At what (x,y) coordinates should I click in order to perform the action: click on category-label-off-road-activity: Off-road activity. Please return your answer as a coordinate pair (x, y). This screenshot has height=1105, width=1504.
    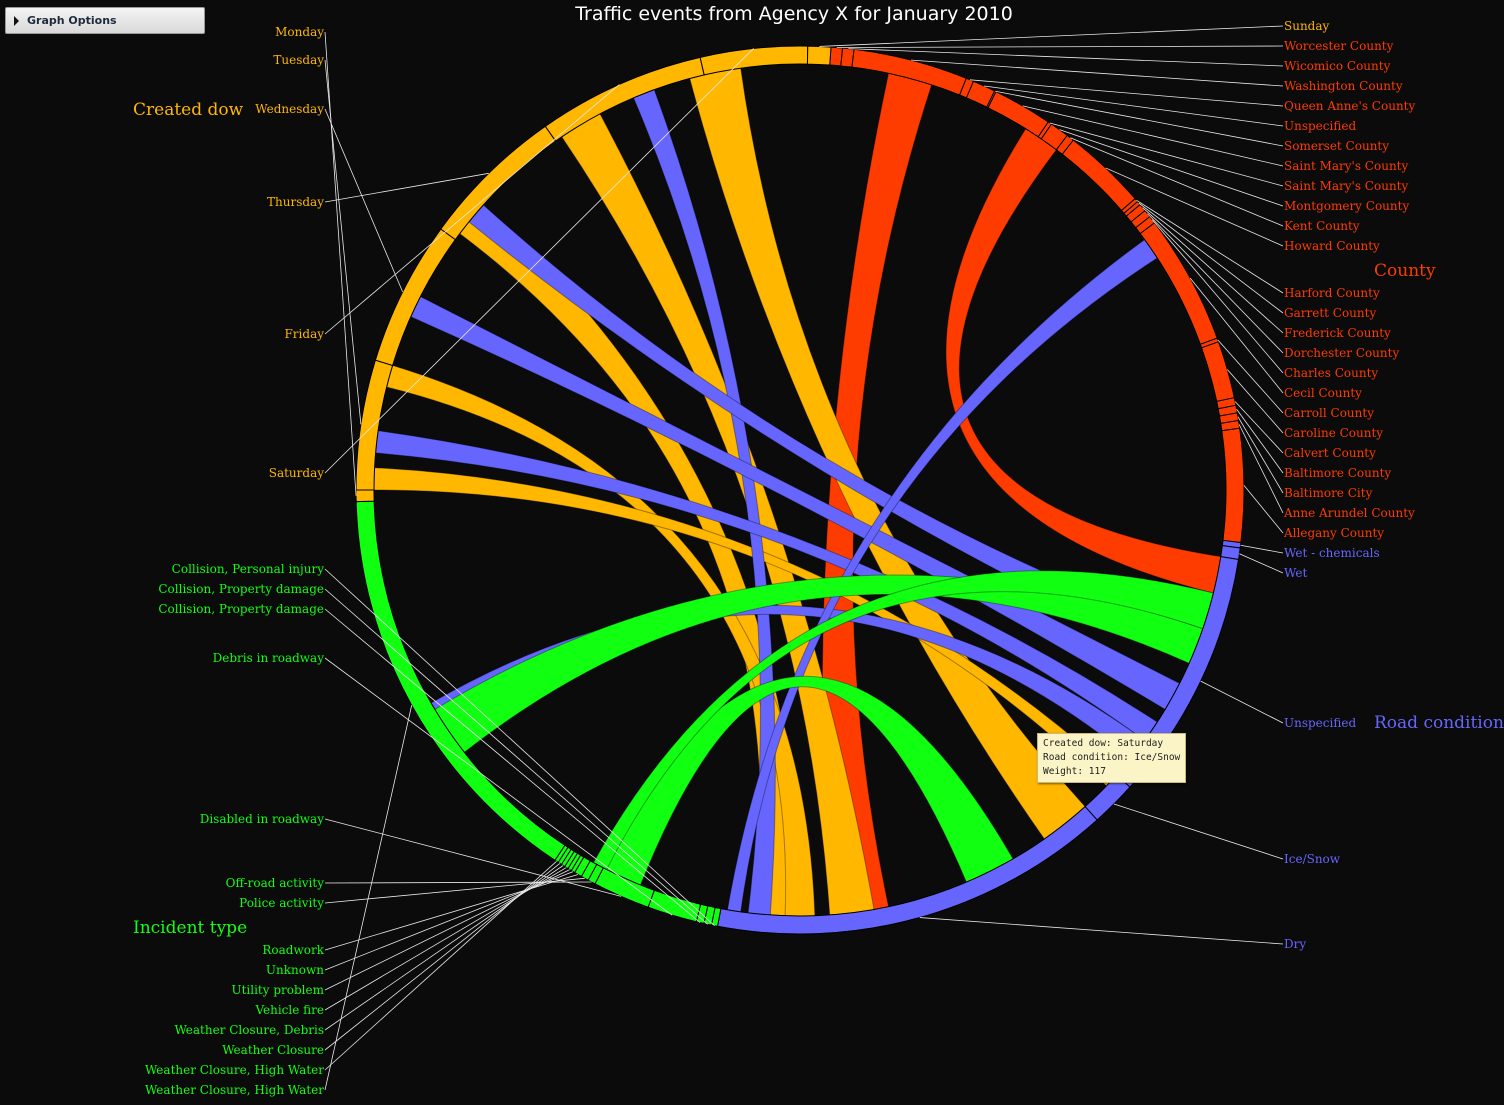
    Looking at the image, I should click on (275, 883).